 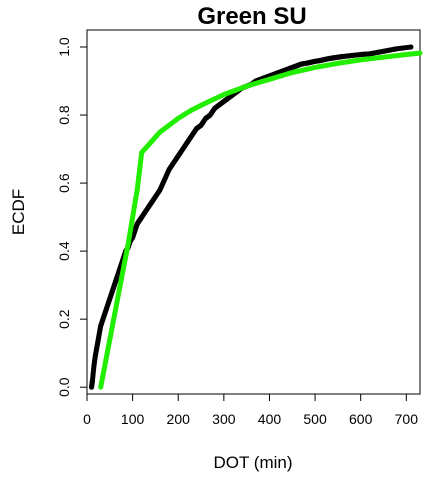 I want to click on x-tick-label: 400, so click(x=270, y=419).